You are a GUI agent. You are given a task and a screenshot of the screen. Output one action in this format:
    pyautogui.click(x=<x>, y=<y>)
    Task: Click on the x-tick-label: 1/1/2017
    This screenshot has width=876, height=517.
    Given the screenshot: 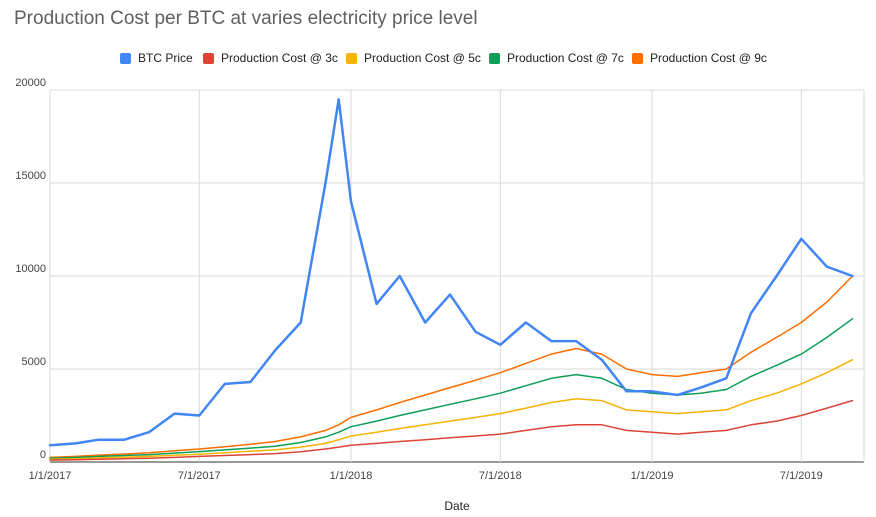 What is the action you would take?
    pyautogui.click(x=50, y=476)
    